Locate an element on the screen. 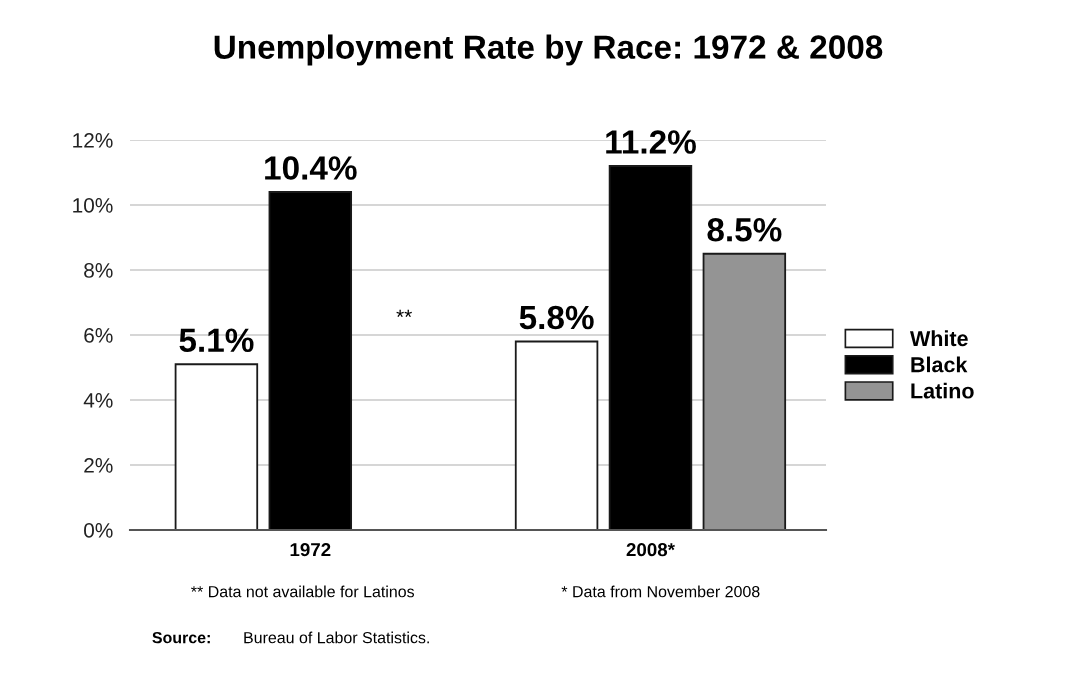 This screenshot has height=676, width=1085. data-label: 5.1% is located at coordinates (216, 340).